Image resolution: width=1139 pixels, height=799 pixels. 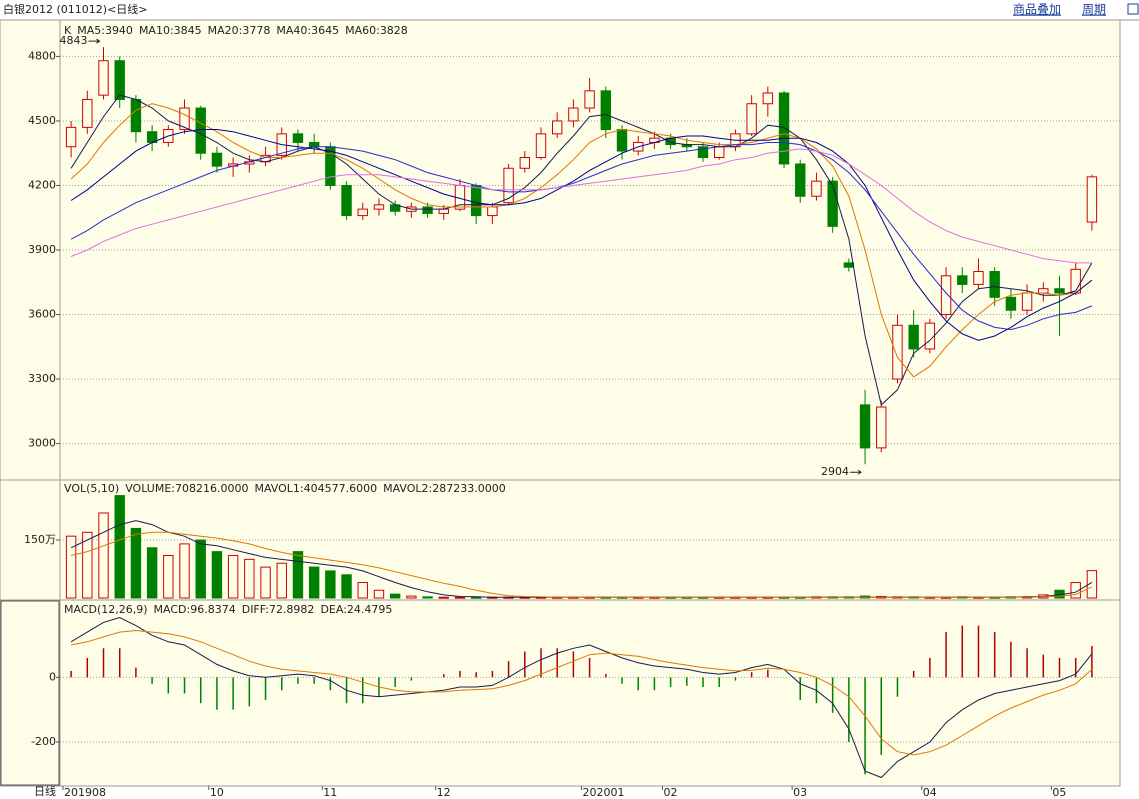 I want to click on y-tick-label: 150万, so click(x=40, y=539).